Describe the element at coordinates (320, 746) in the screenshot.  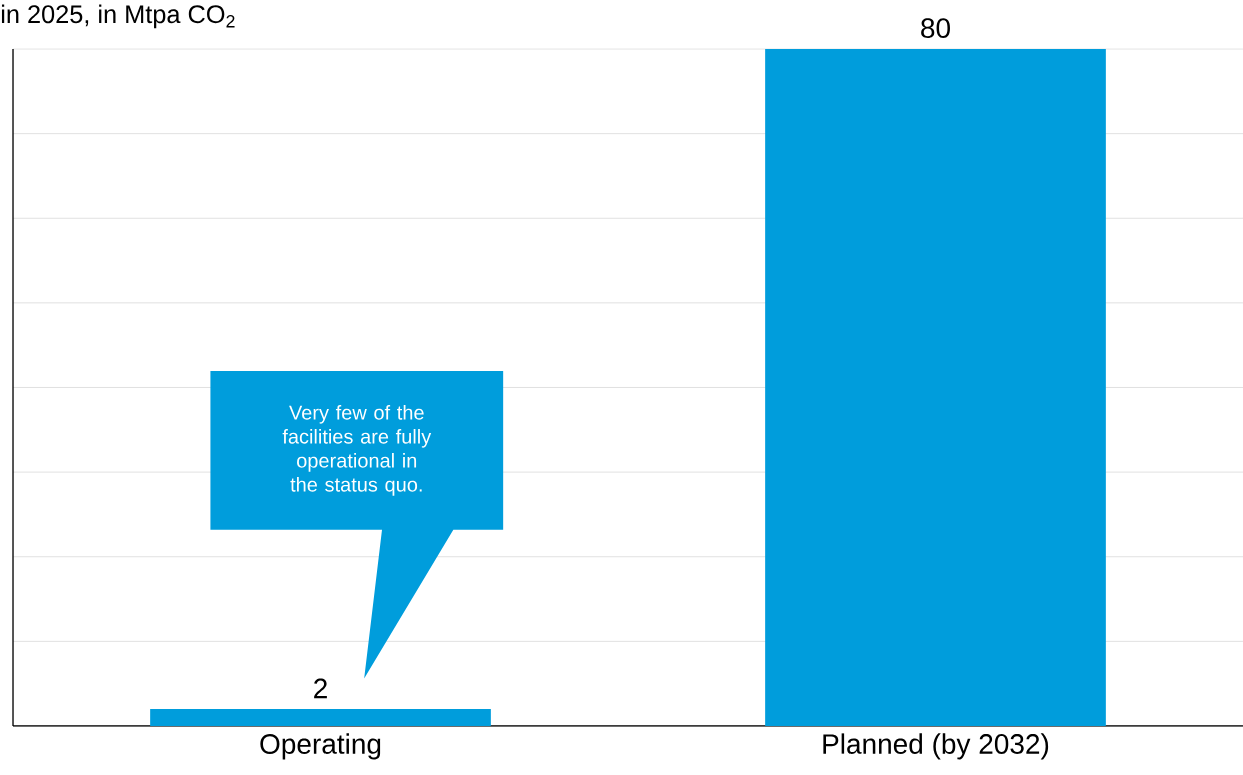
I see `x-tick-label: Operating` at that location.